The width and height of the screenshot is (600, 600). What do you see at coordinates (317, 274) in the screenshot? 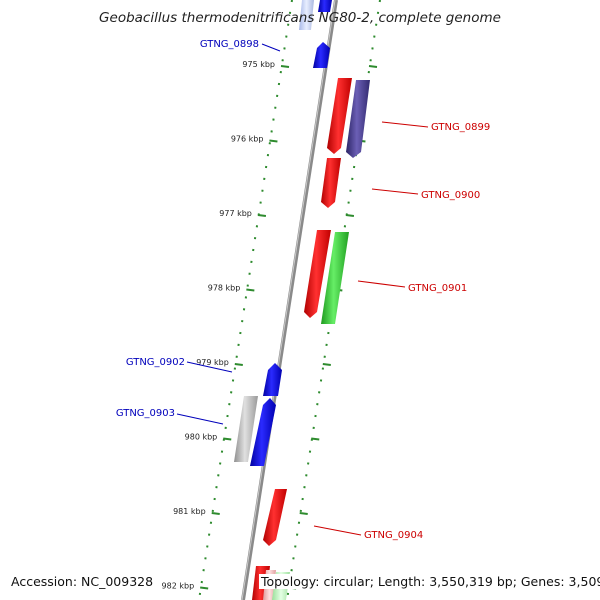
I see `gene-red-0901-neighbor` at bounding box center [317, 274].